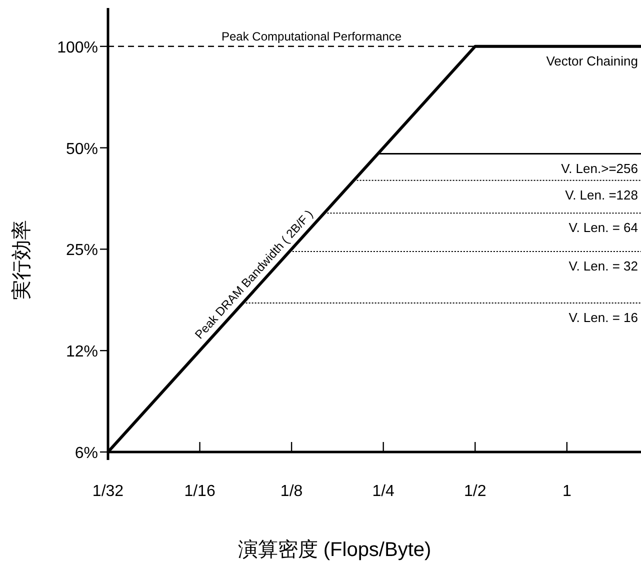 This screenshot has width=641, height=572. I want to click on y-axis-tick: 6%, so click(91, 453).